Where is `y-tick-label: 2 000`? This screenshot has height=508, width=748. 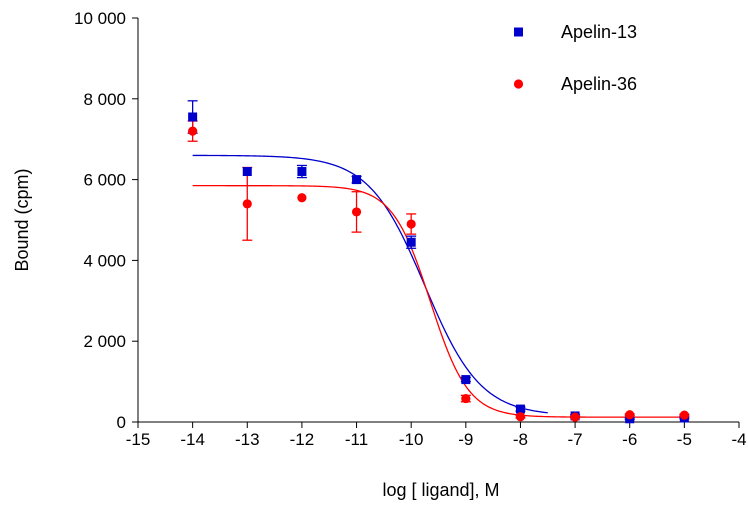 y-tick-label: 2 000 is located at coordinates (104, 341).